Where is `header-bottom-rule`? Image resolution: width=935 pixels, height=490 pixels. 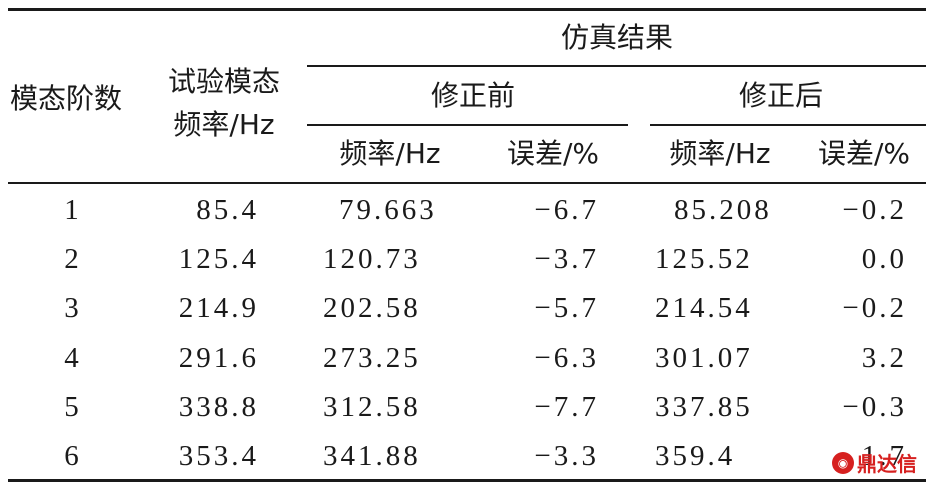 header-bottom-rule is located at coordinates (467, 183).